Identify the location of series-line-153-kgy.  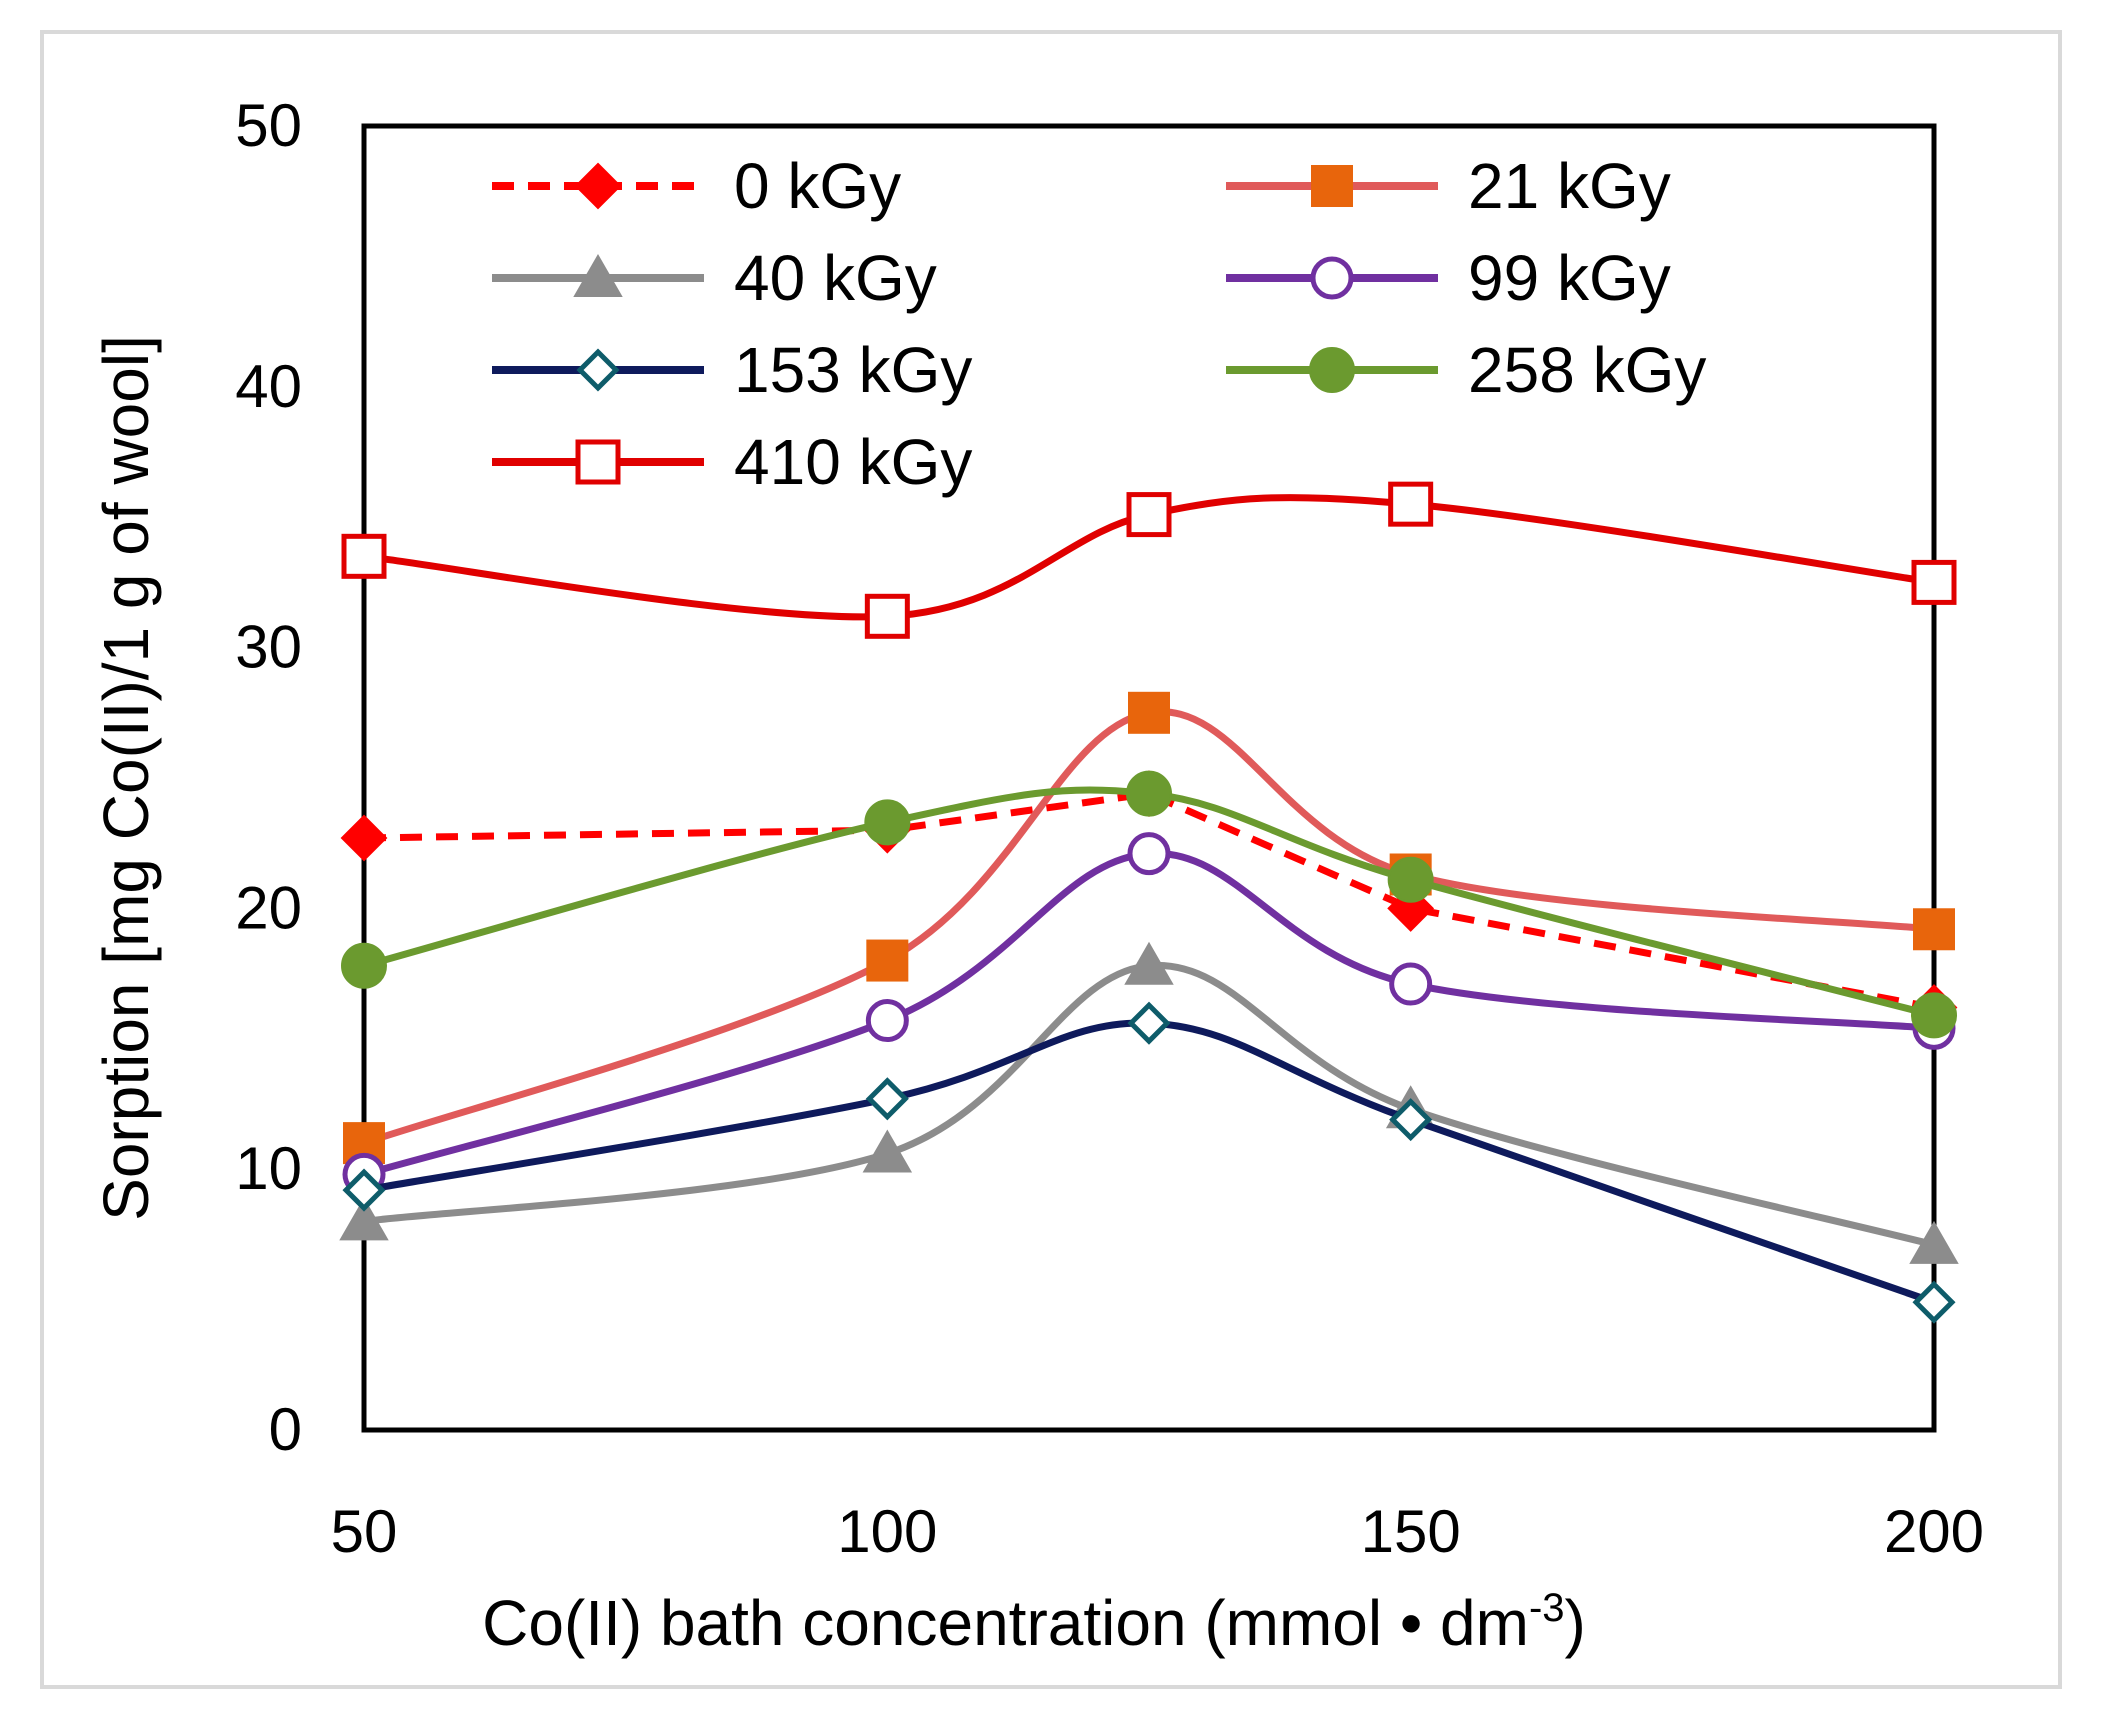
(1149, 1162).